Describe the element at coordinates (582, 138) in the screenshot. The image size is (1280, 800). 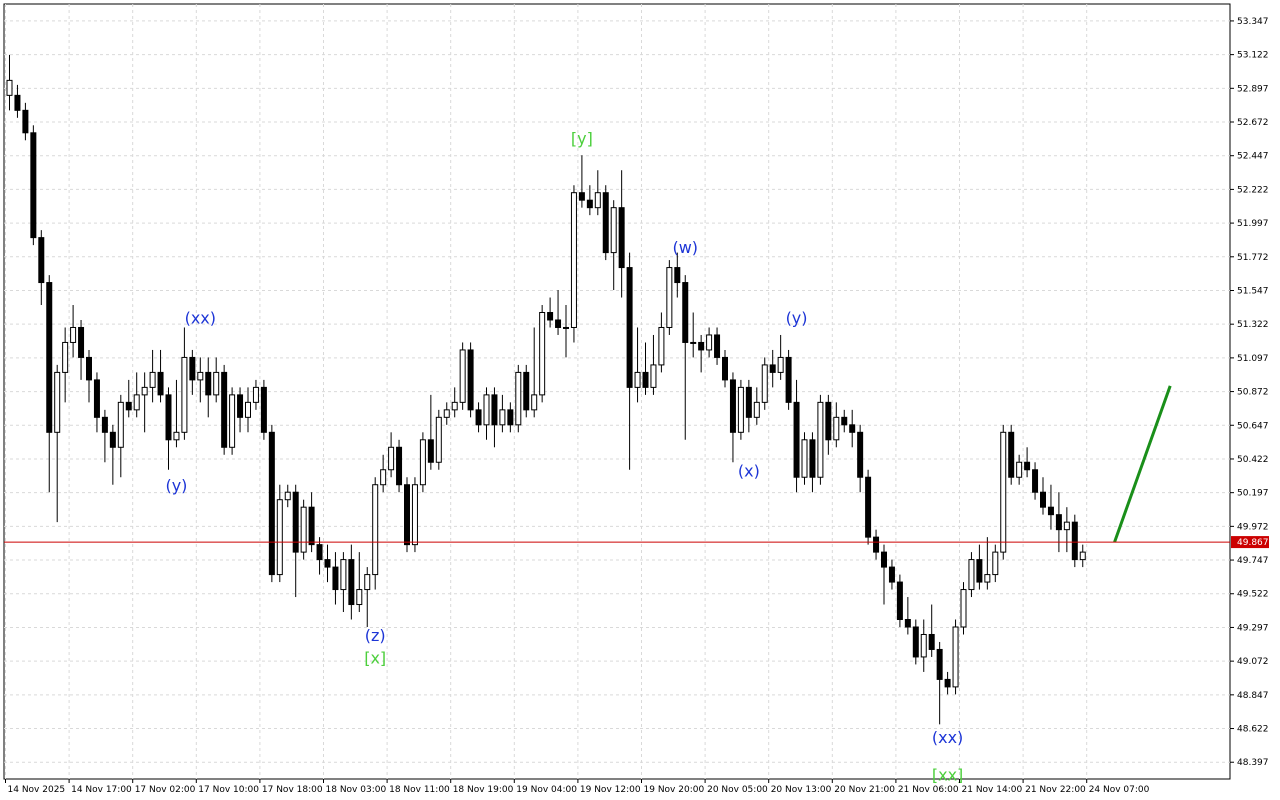
I see `wave-label: [y]` at that location.